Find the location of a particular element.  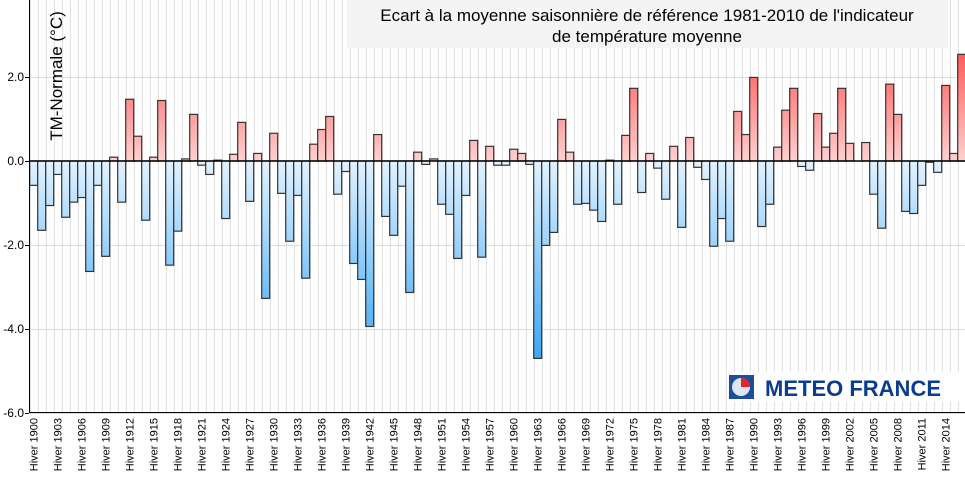

bar-hiver-1929 is located at coordinates (266, 229).